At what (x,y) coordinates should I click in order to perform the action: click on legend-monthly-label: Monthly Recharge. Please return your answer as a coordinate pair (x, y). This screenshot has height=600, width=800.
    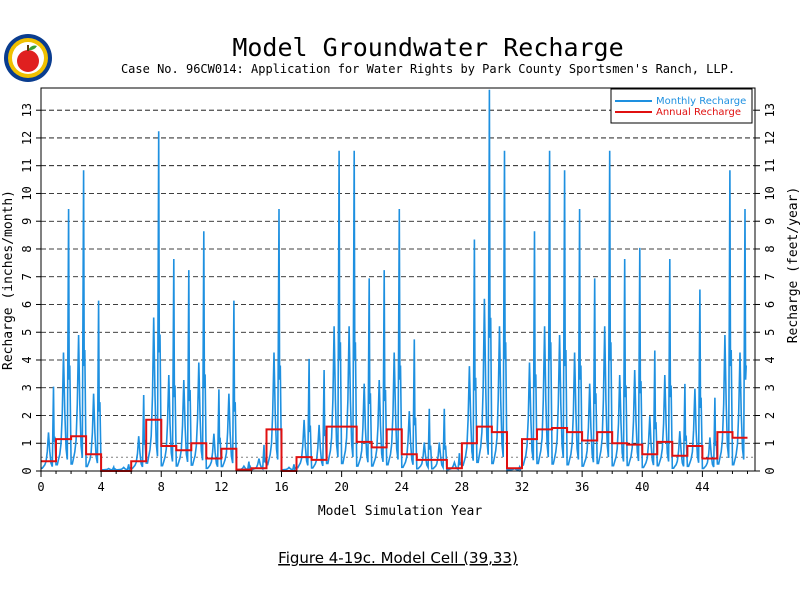
    Looking at the image, I should click on (701, 101).